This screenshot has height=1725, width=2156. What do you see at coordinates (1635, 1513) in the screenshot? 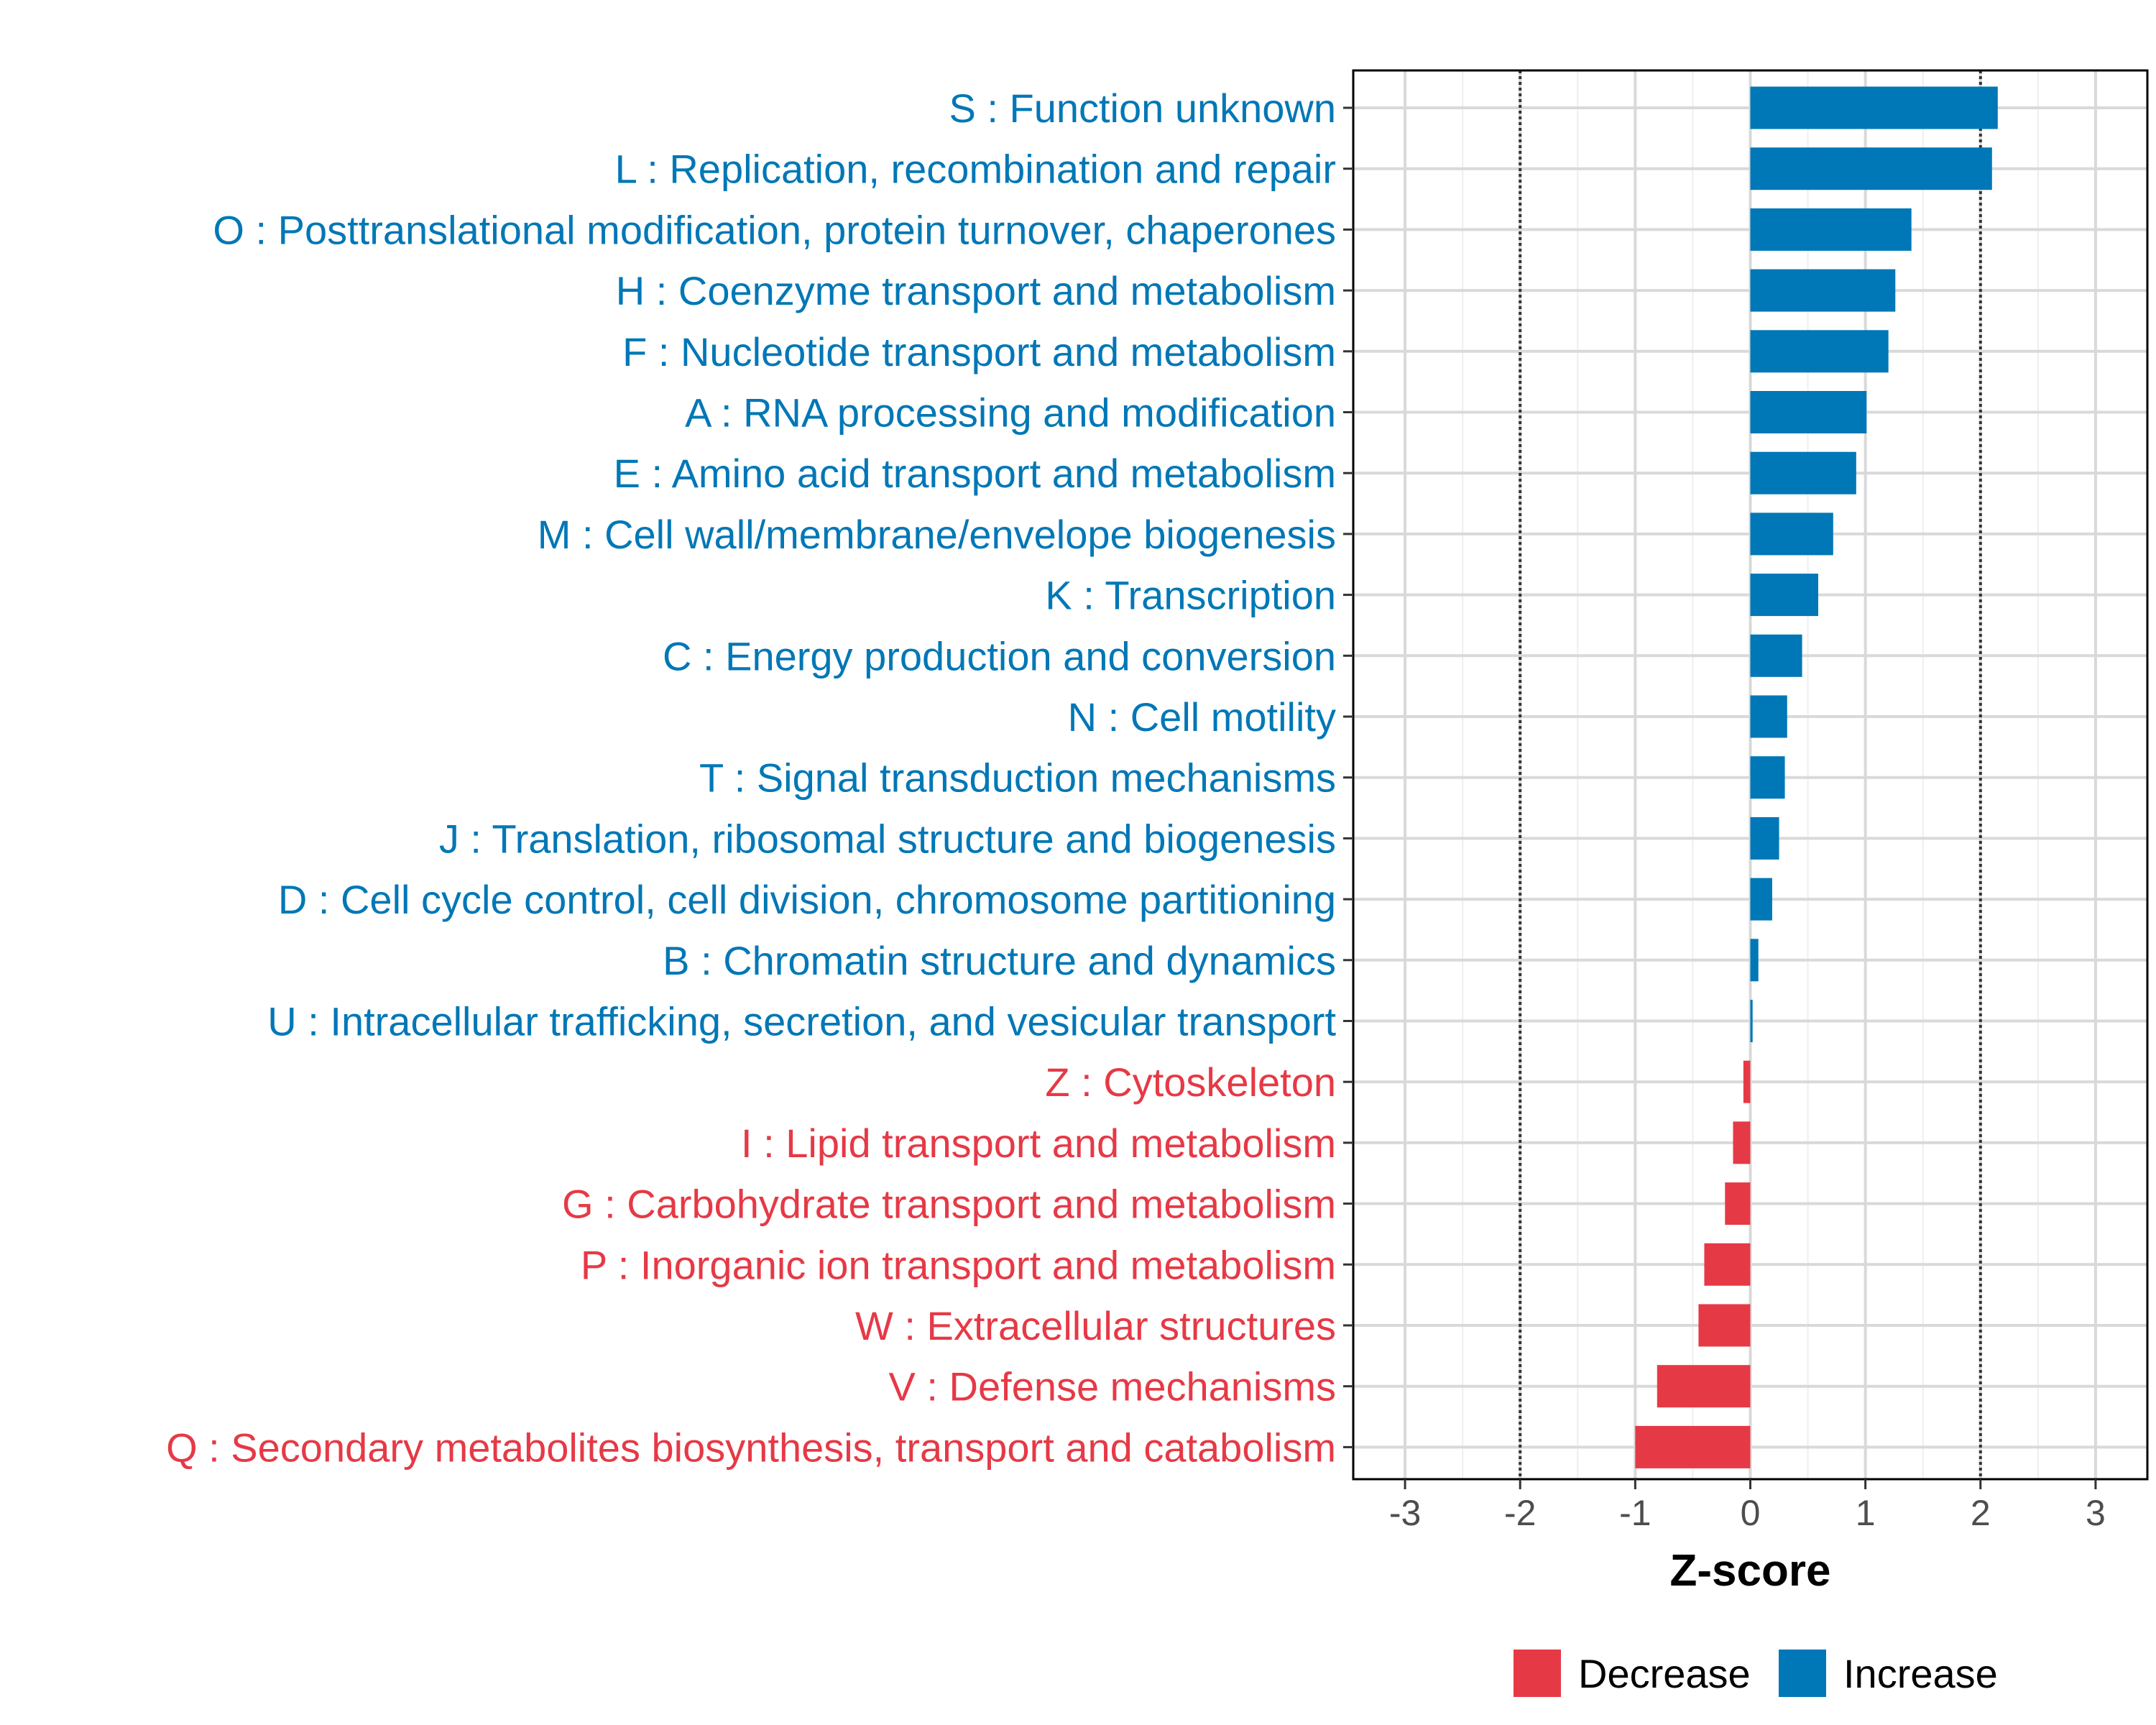
I see `x-tick-label: -1` at bounding box center [1635, 1513].